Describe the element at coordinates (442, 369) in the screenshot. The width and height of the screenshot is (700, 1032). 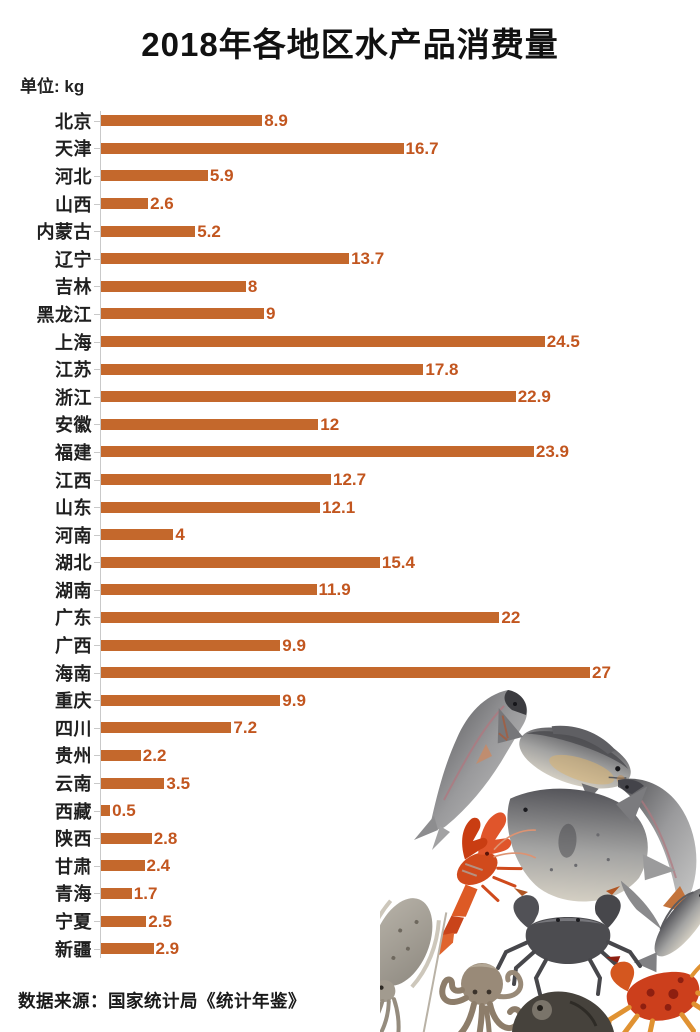
I see `value-label: 17.8` at that location.